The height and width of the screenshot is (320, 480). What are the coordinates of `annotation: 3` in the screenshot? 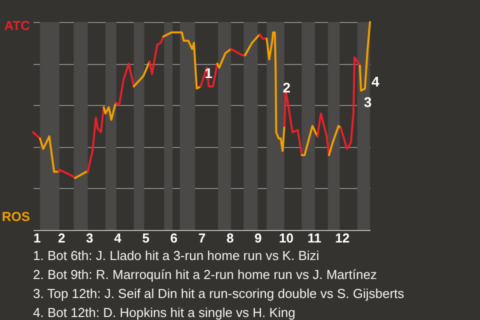 It's located at (368, 102).